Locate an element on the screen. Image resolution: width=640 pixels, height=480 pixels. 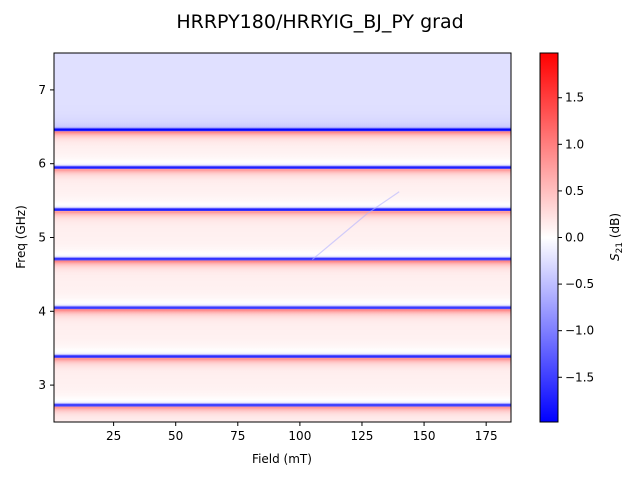
x-axis-label: Field (mT) is located at coordinates (282, 459).